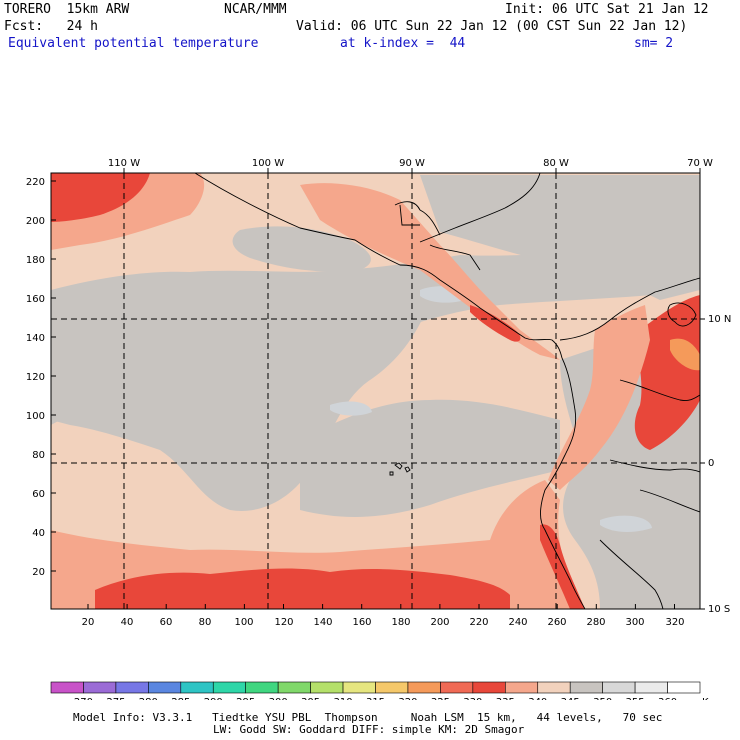 This screenshot has height=740, width=740. Describe the element at coordinates (310, 698) in the screenshot. I see `colorbar-label: 305` at that location.